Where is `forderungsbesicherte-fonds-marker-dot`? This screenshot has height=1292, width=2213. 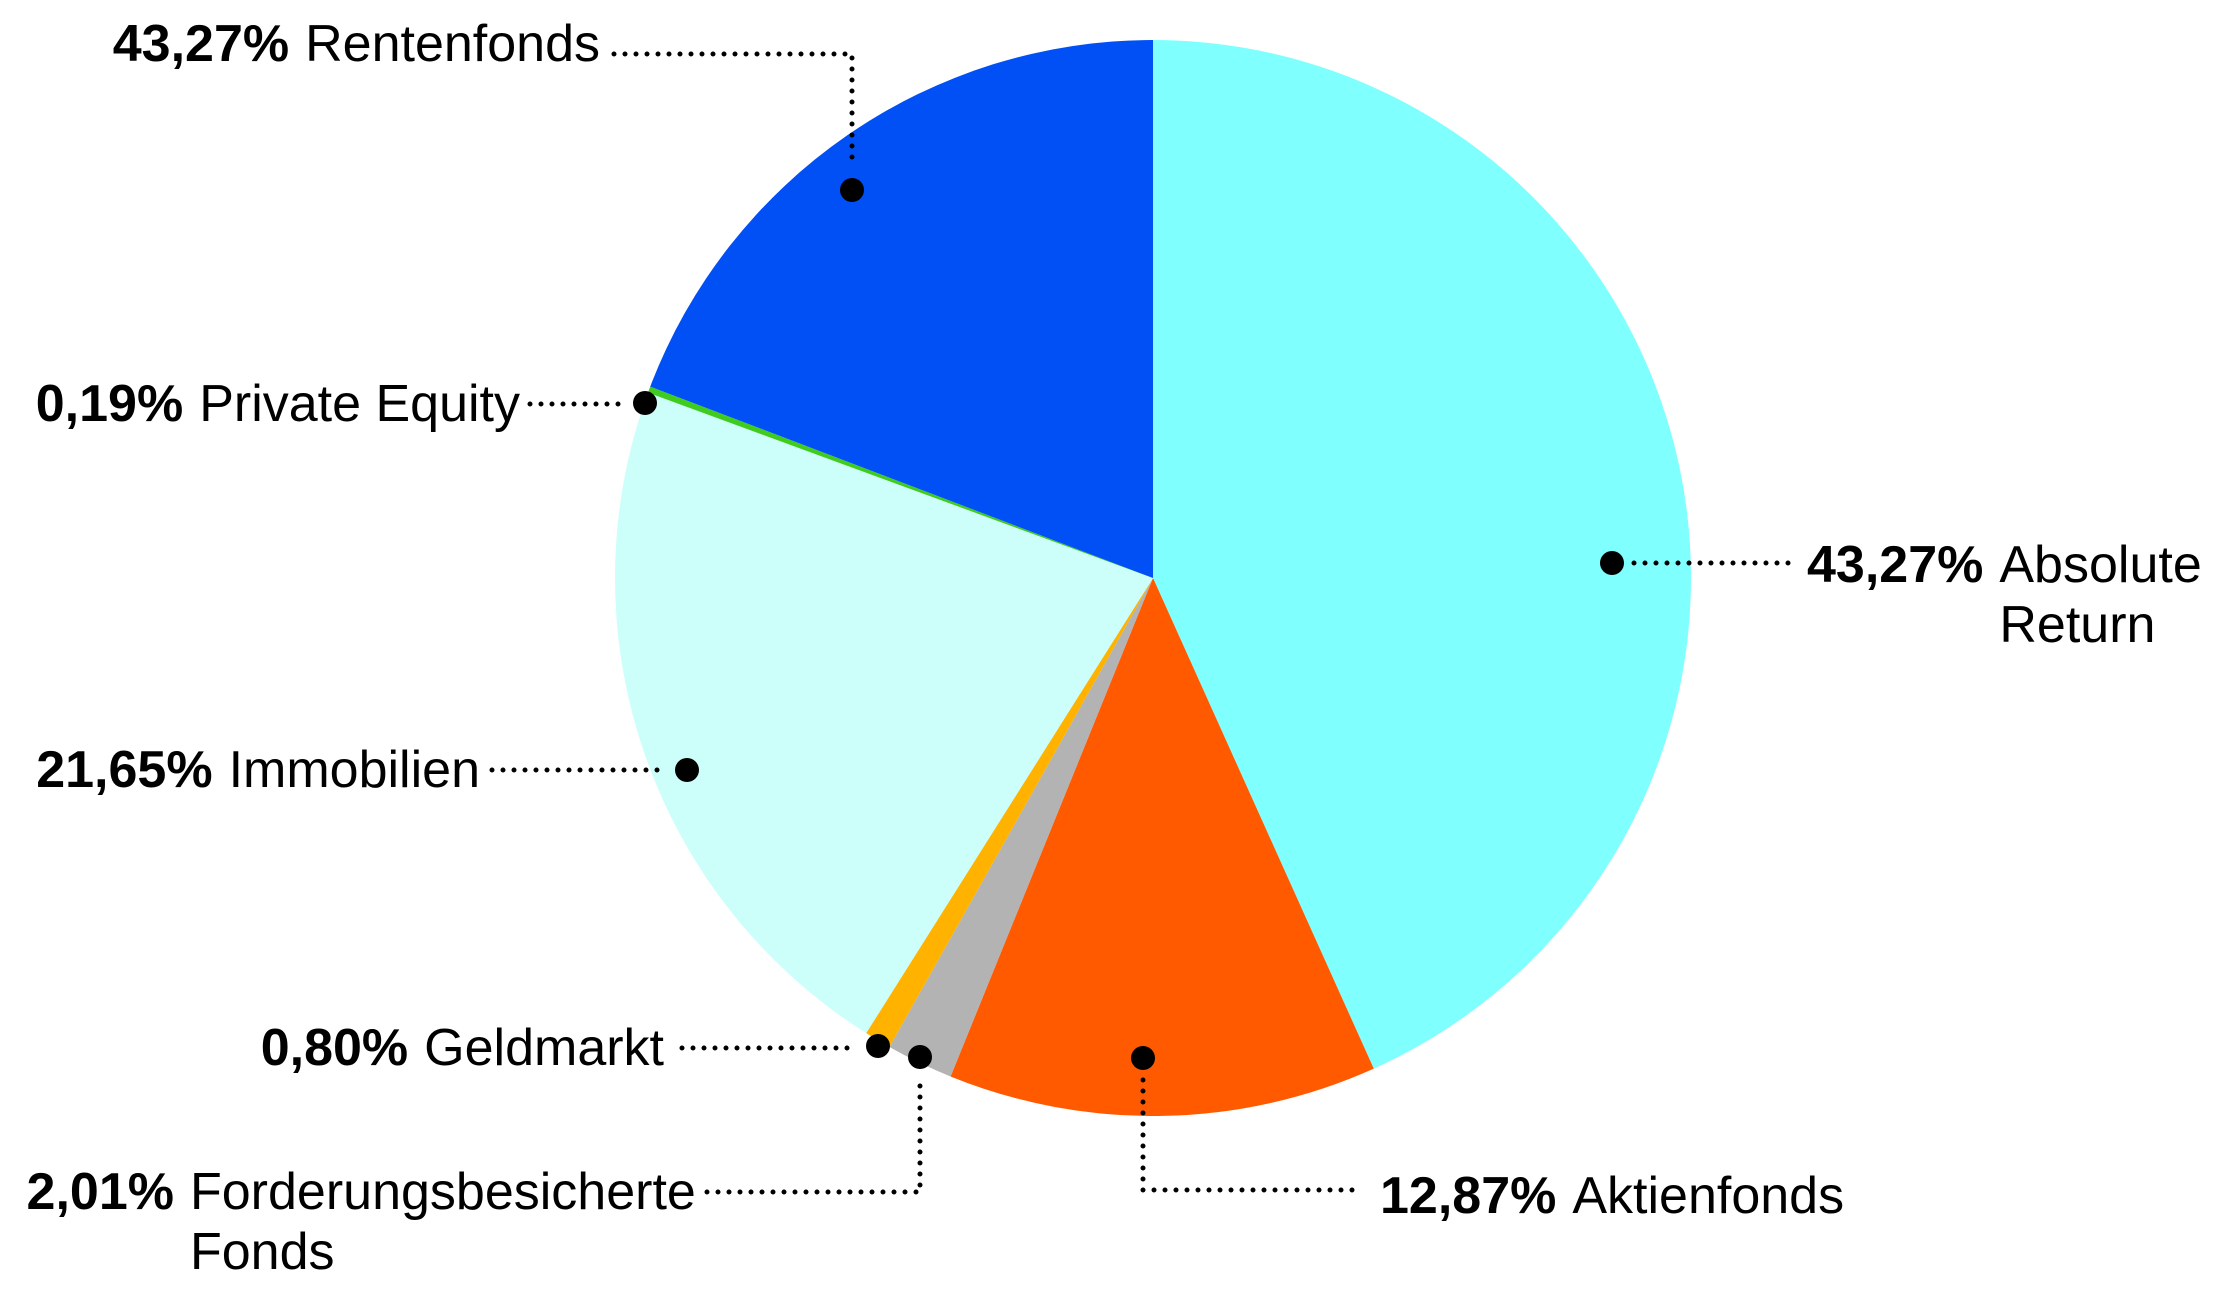 forderungsbesicherte-fonds-marker-dot is located at coordinates (920, 1057).